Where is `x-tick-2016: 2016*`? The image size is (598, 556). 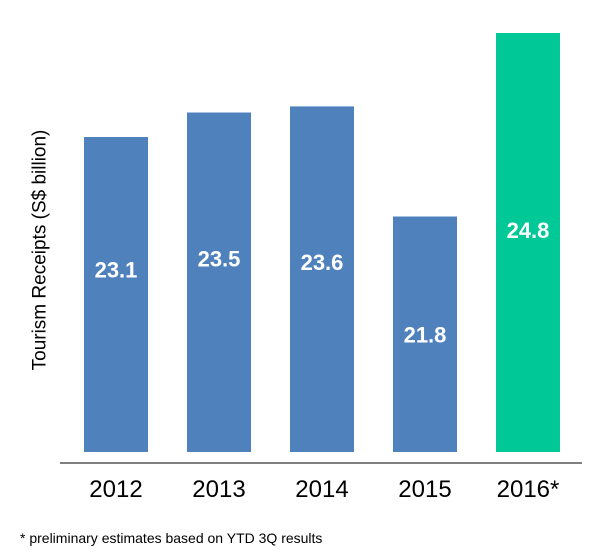
x-tick-2016: 2016* is located at coordinates (528, 489).